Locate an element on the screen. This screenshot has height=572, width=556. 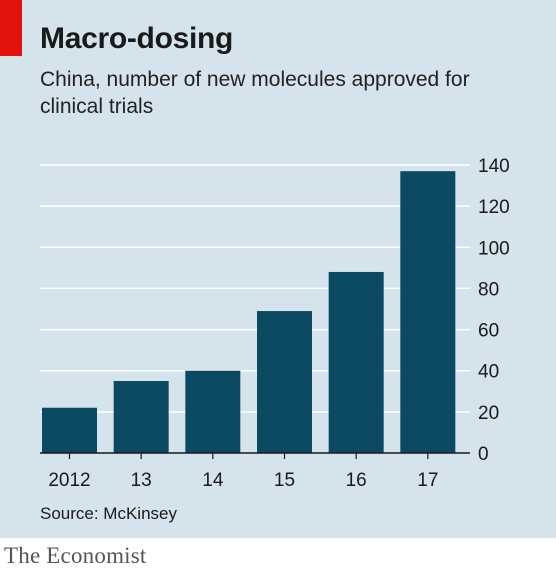
y-tick-label: 120 is located at coordinates (494, 207).